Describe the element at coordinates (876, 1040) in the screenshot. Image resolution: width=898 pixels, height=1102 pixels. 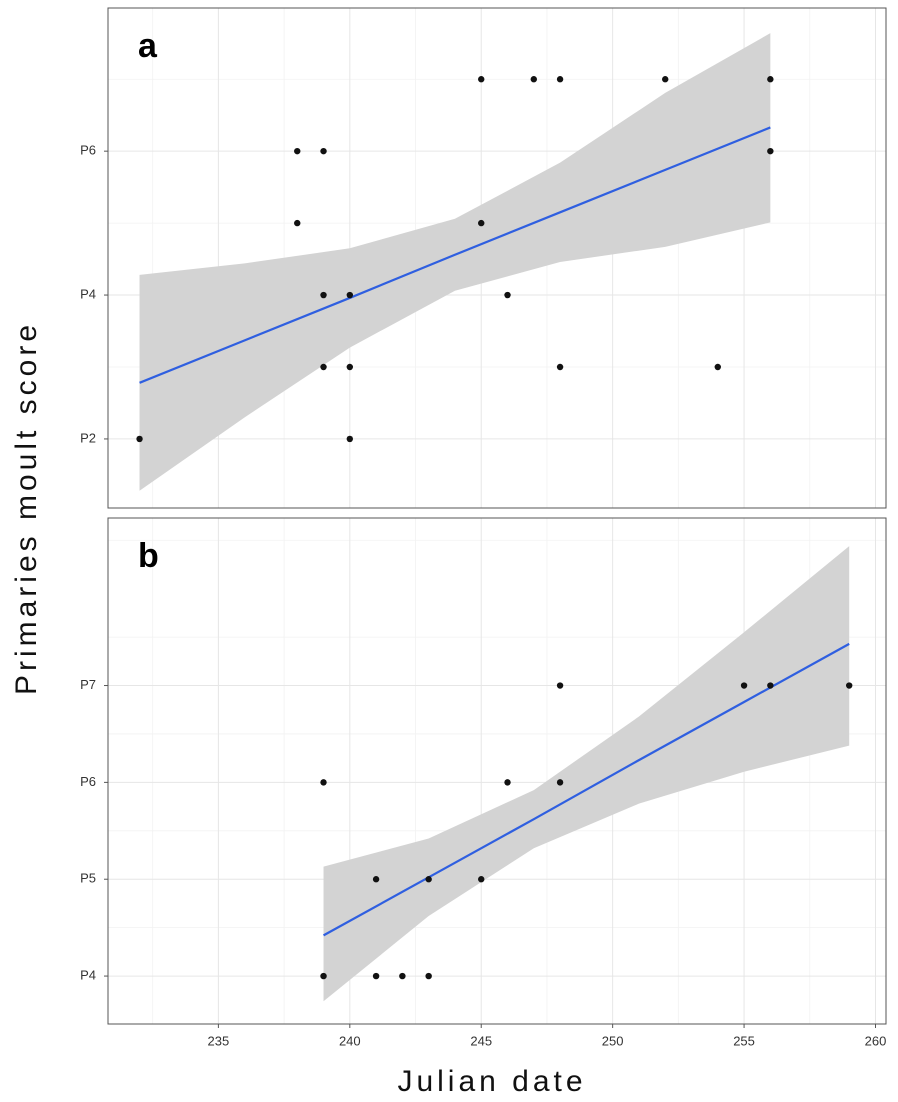
I see `x-tick-label: 260` at that location.